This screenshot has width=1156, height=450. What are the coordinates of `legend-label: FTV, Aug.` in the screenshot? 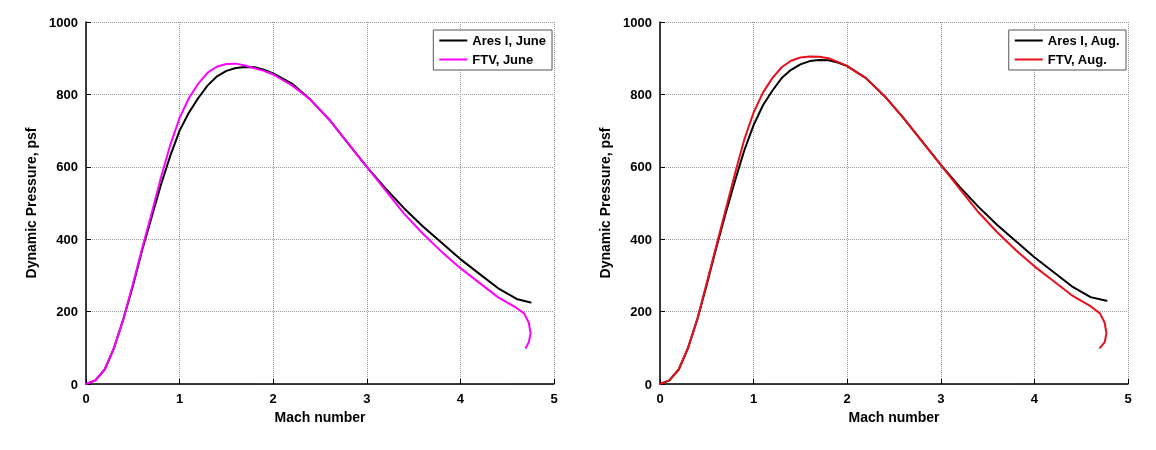 It's located at (1077, 59).